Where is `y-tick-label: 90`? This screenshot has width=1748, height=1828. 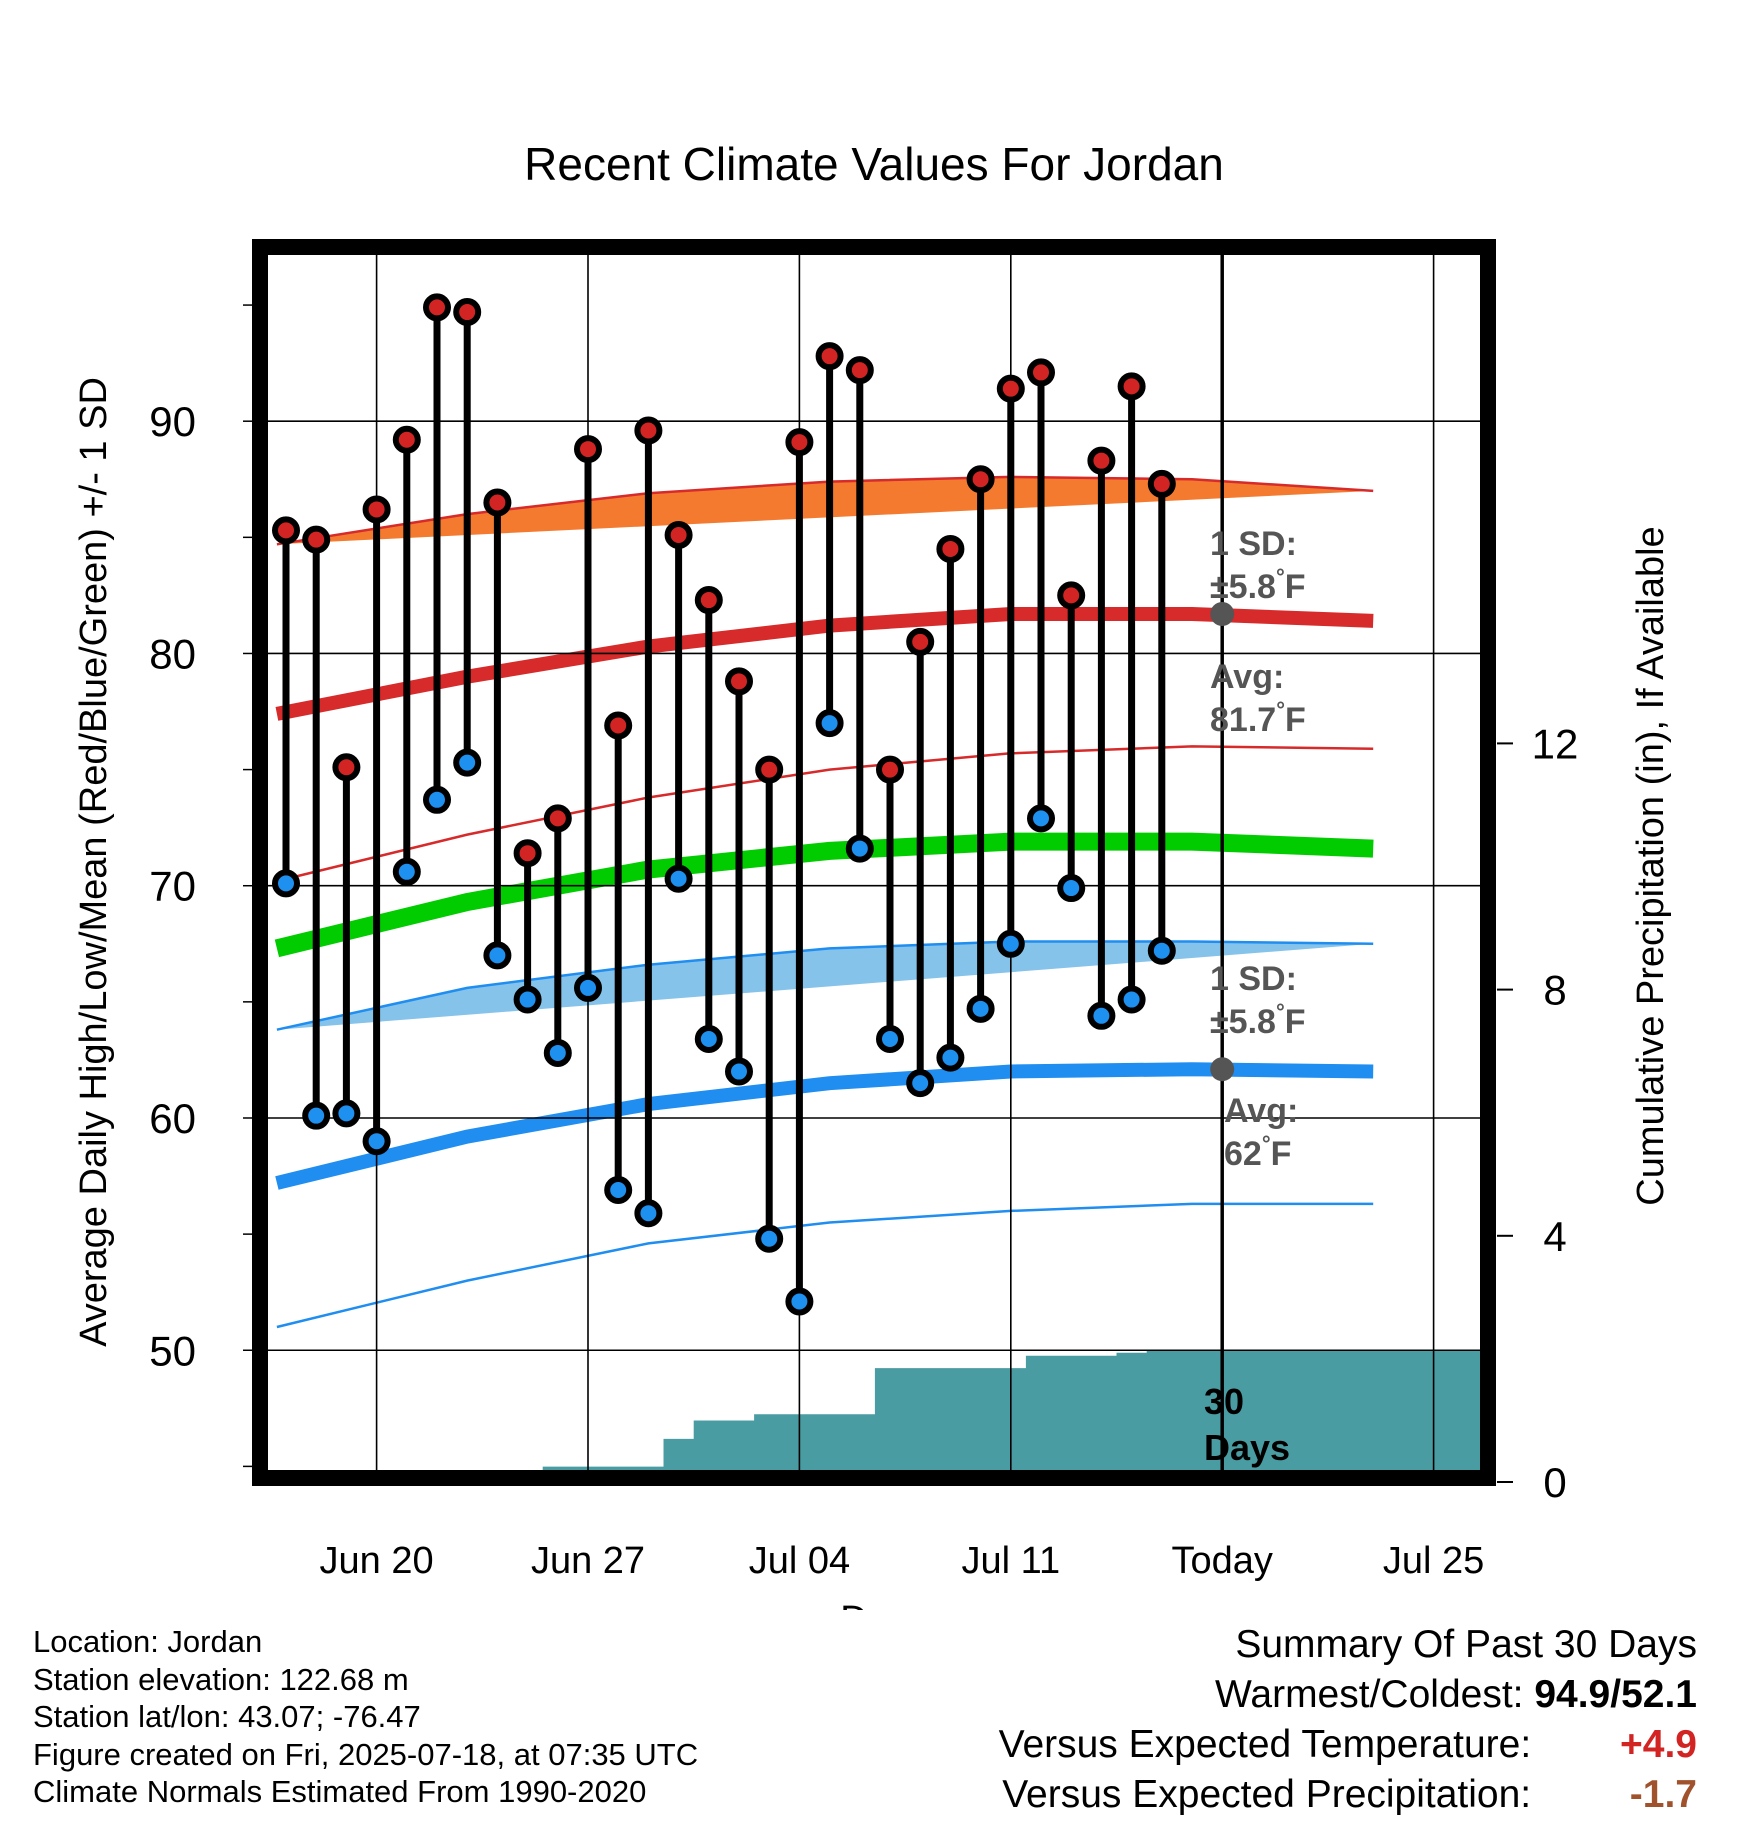
y-tick-label: 90 is located at coordinates (172, 421).